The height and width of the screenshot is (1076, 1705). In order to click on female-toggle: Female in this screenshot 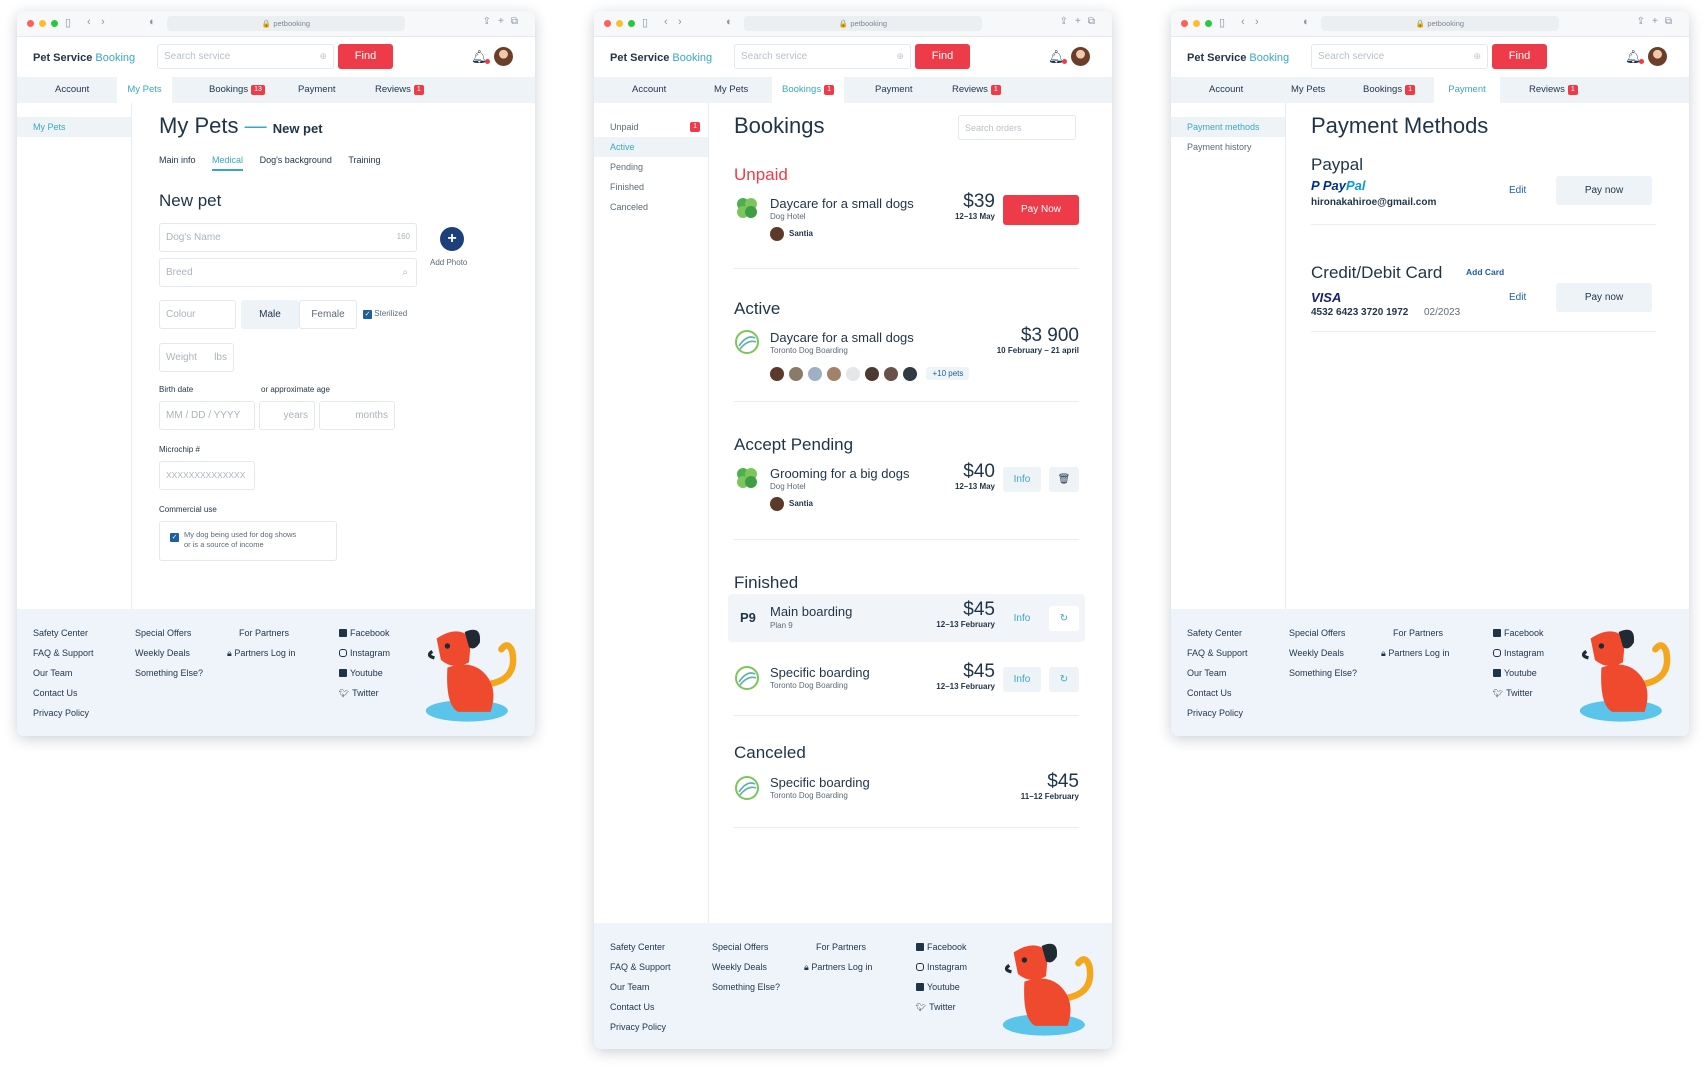, I will do `click(328, 314)`.